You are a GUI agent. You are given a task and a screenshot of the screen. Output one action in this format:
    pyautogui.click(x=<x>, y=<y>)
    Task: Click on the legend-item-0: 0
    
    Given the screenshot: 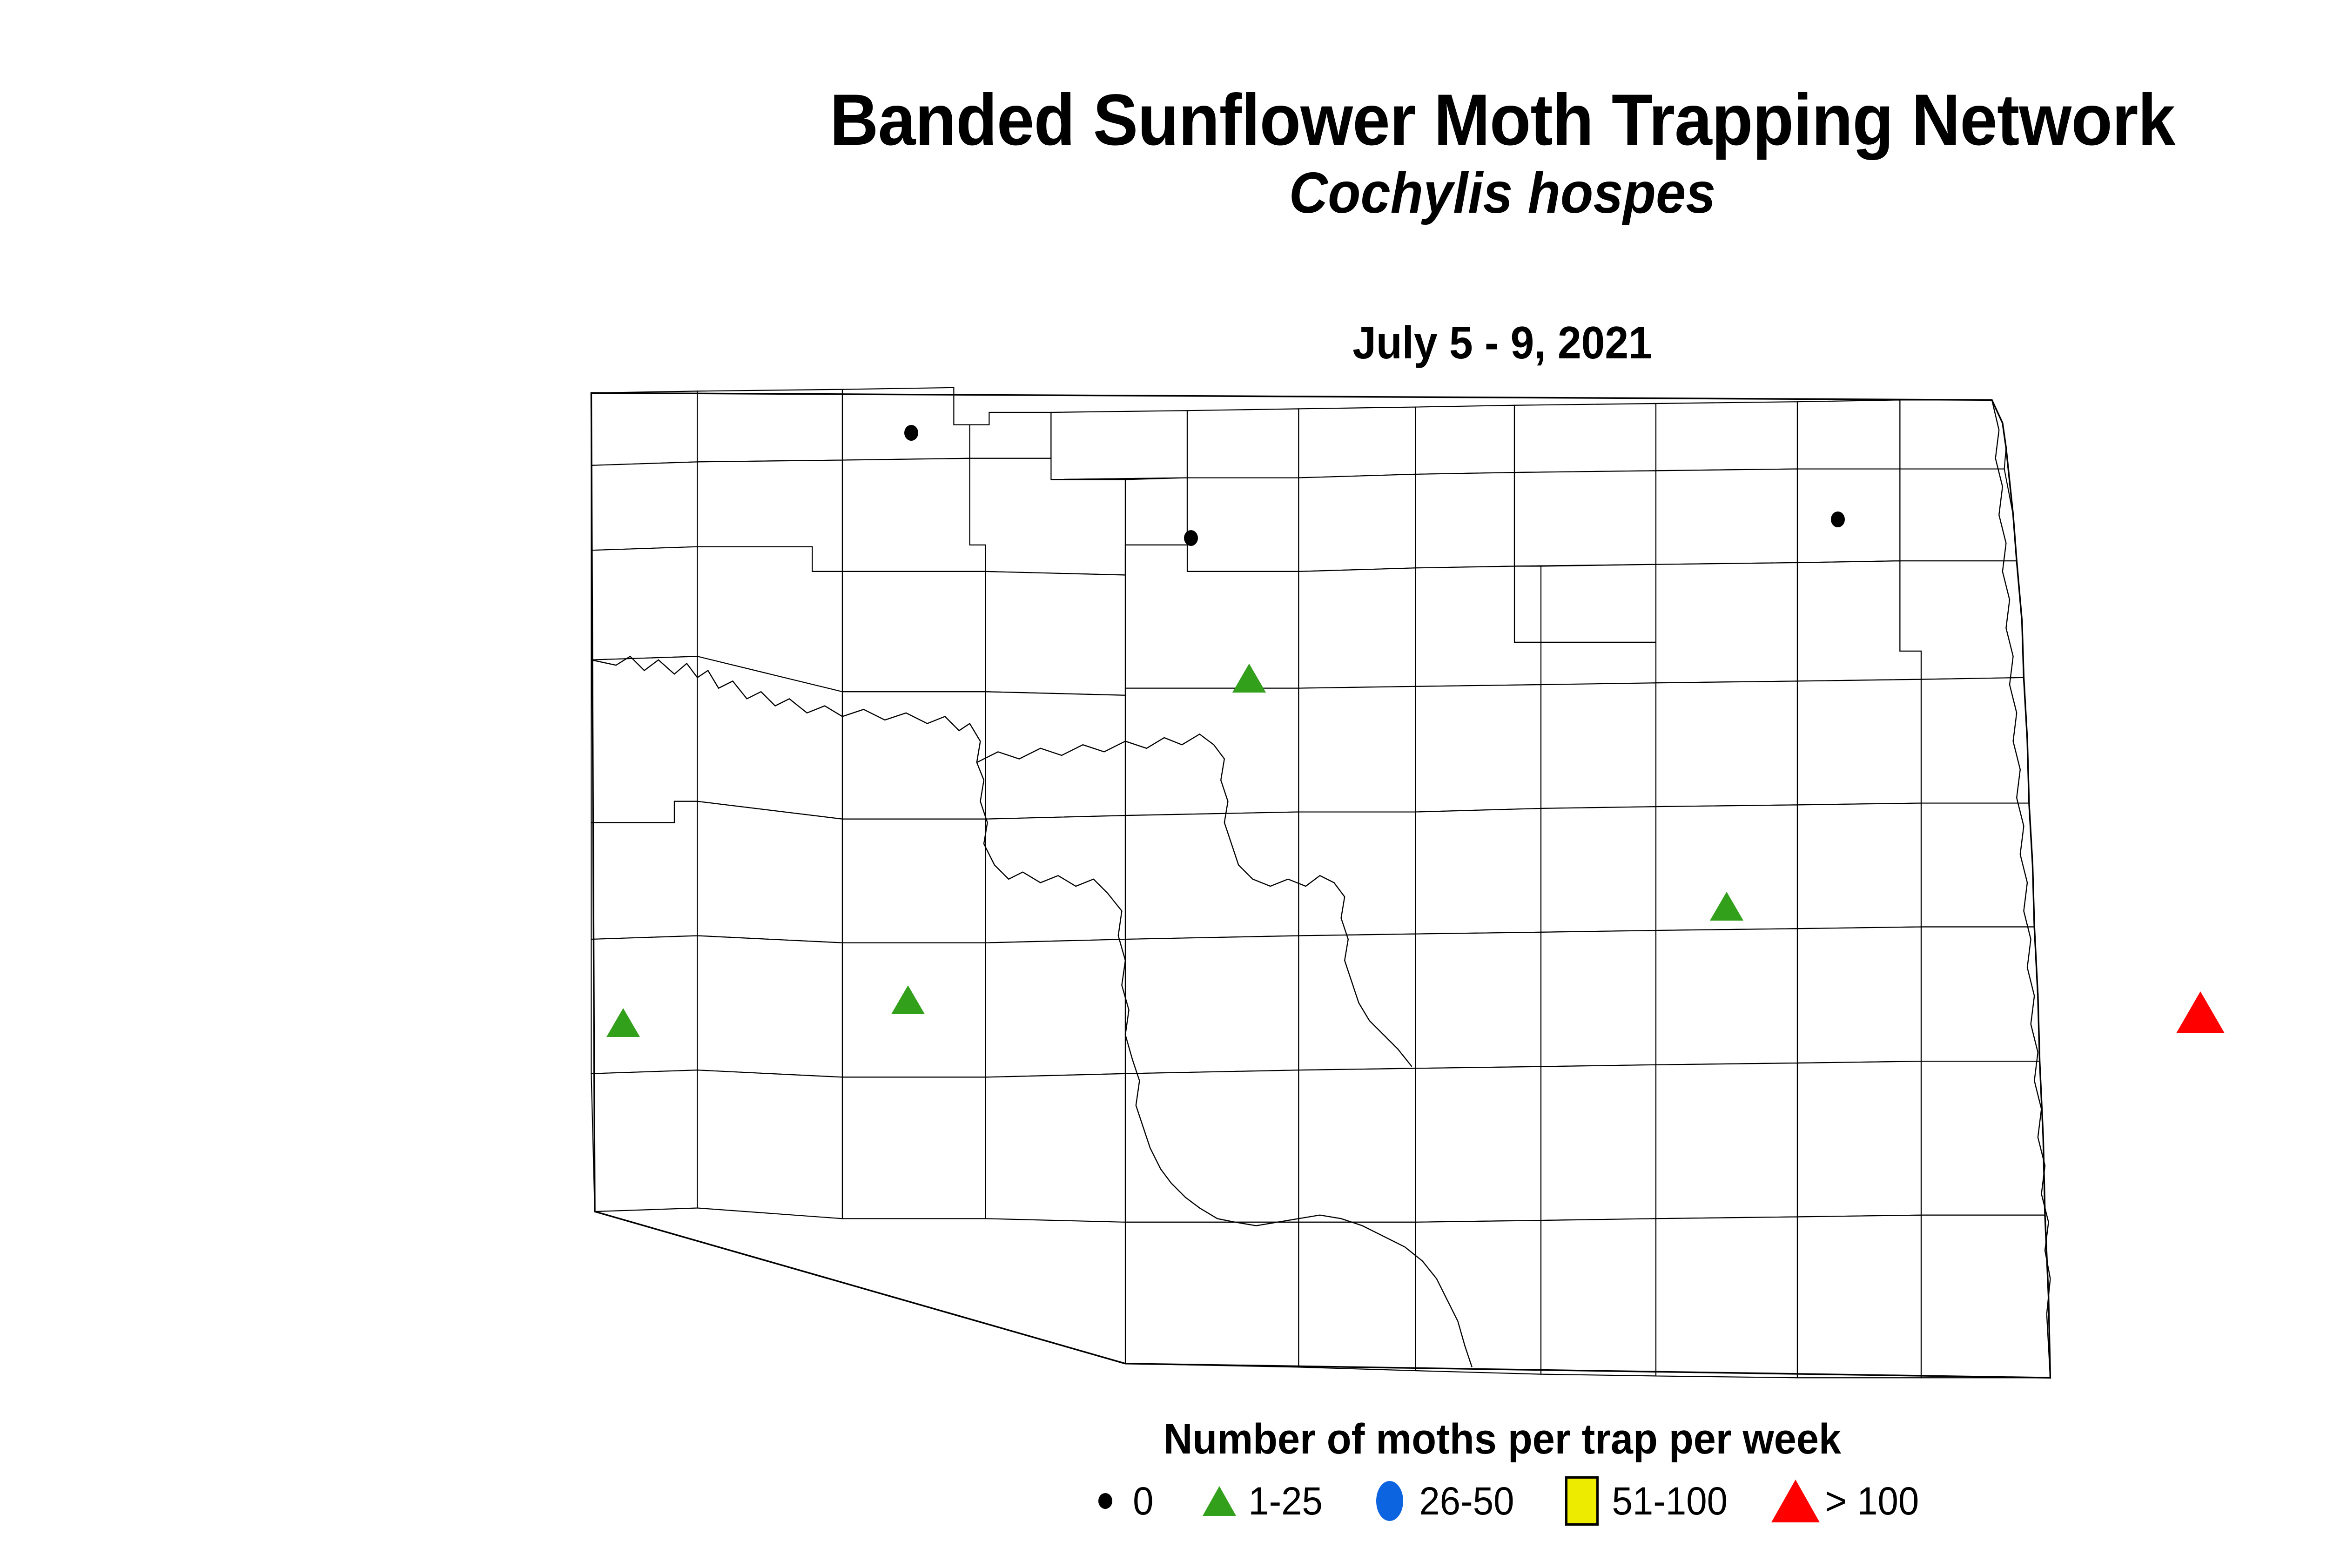 What is the action you would take?
    pyautogui.click(x=1118, y=1501)
    